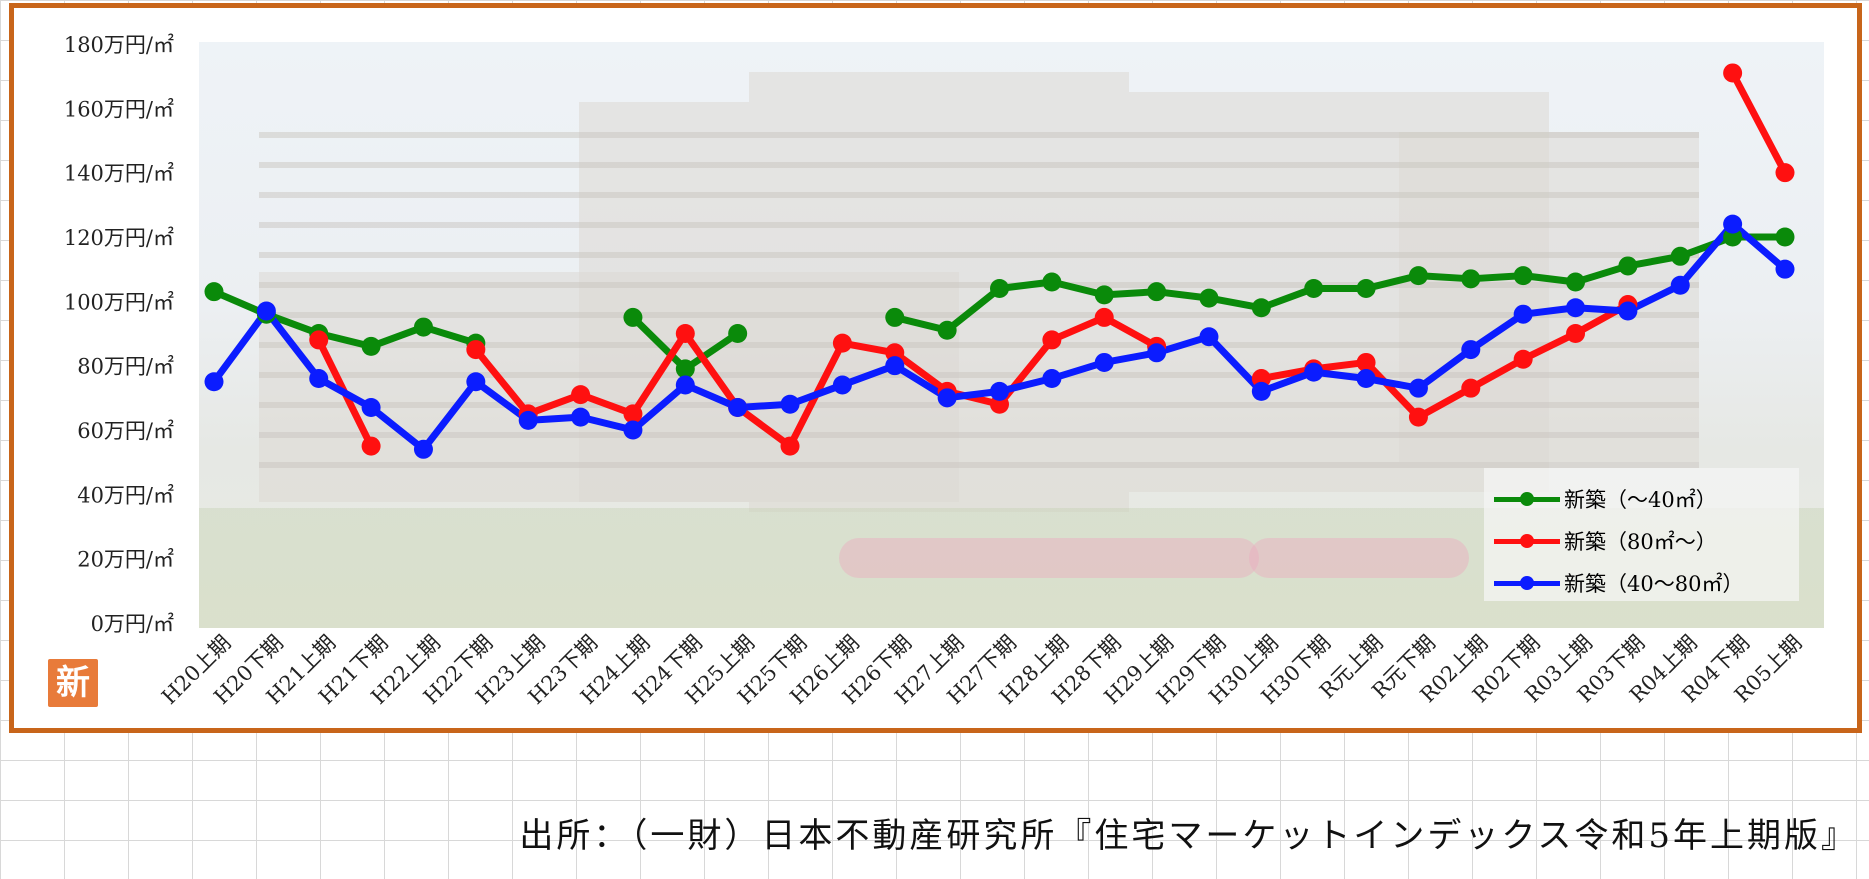  Describe the element at coordinates (119, 174) in the screenshot. I see `y-tick-label: 140万円/㎡` at that location.